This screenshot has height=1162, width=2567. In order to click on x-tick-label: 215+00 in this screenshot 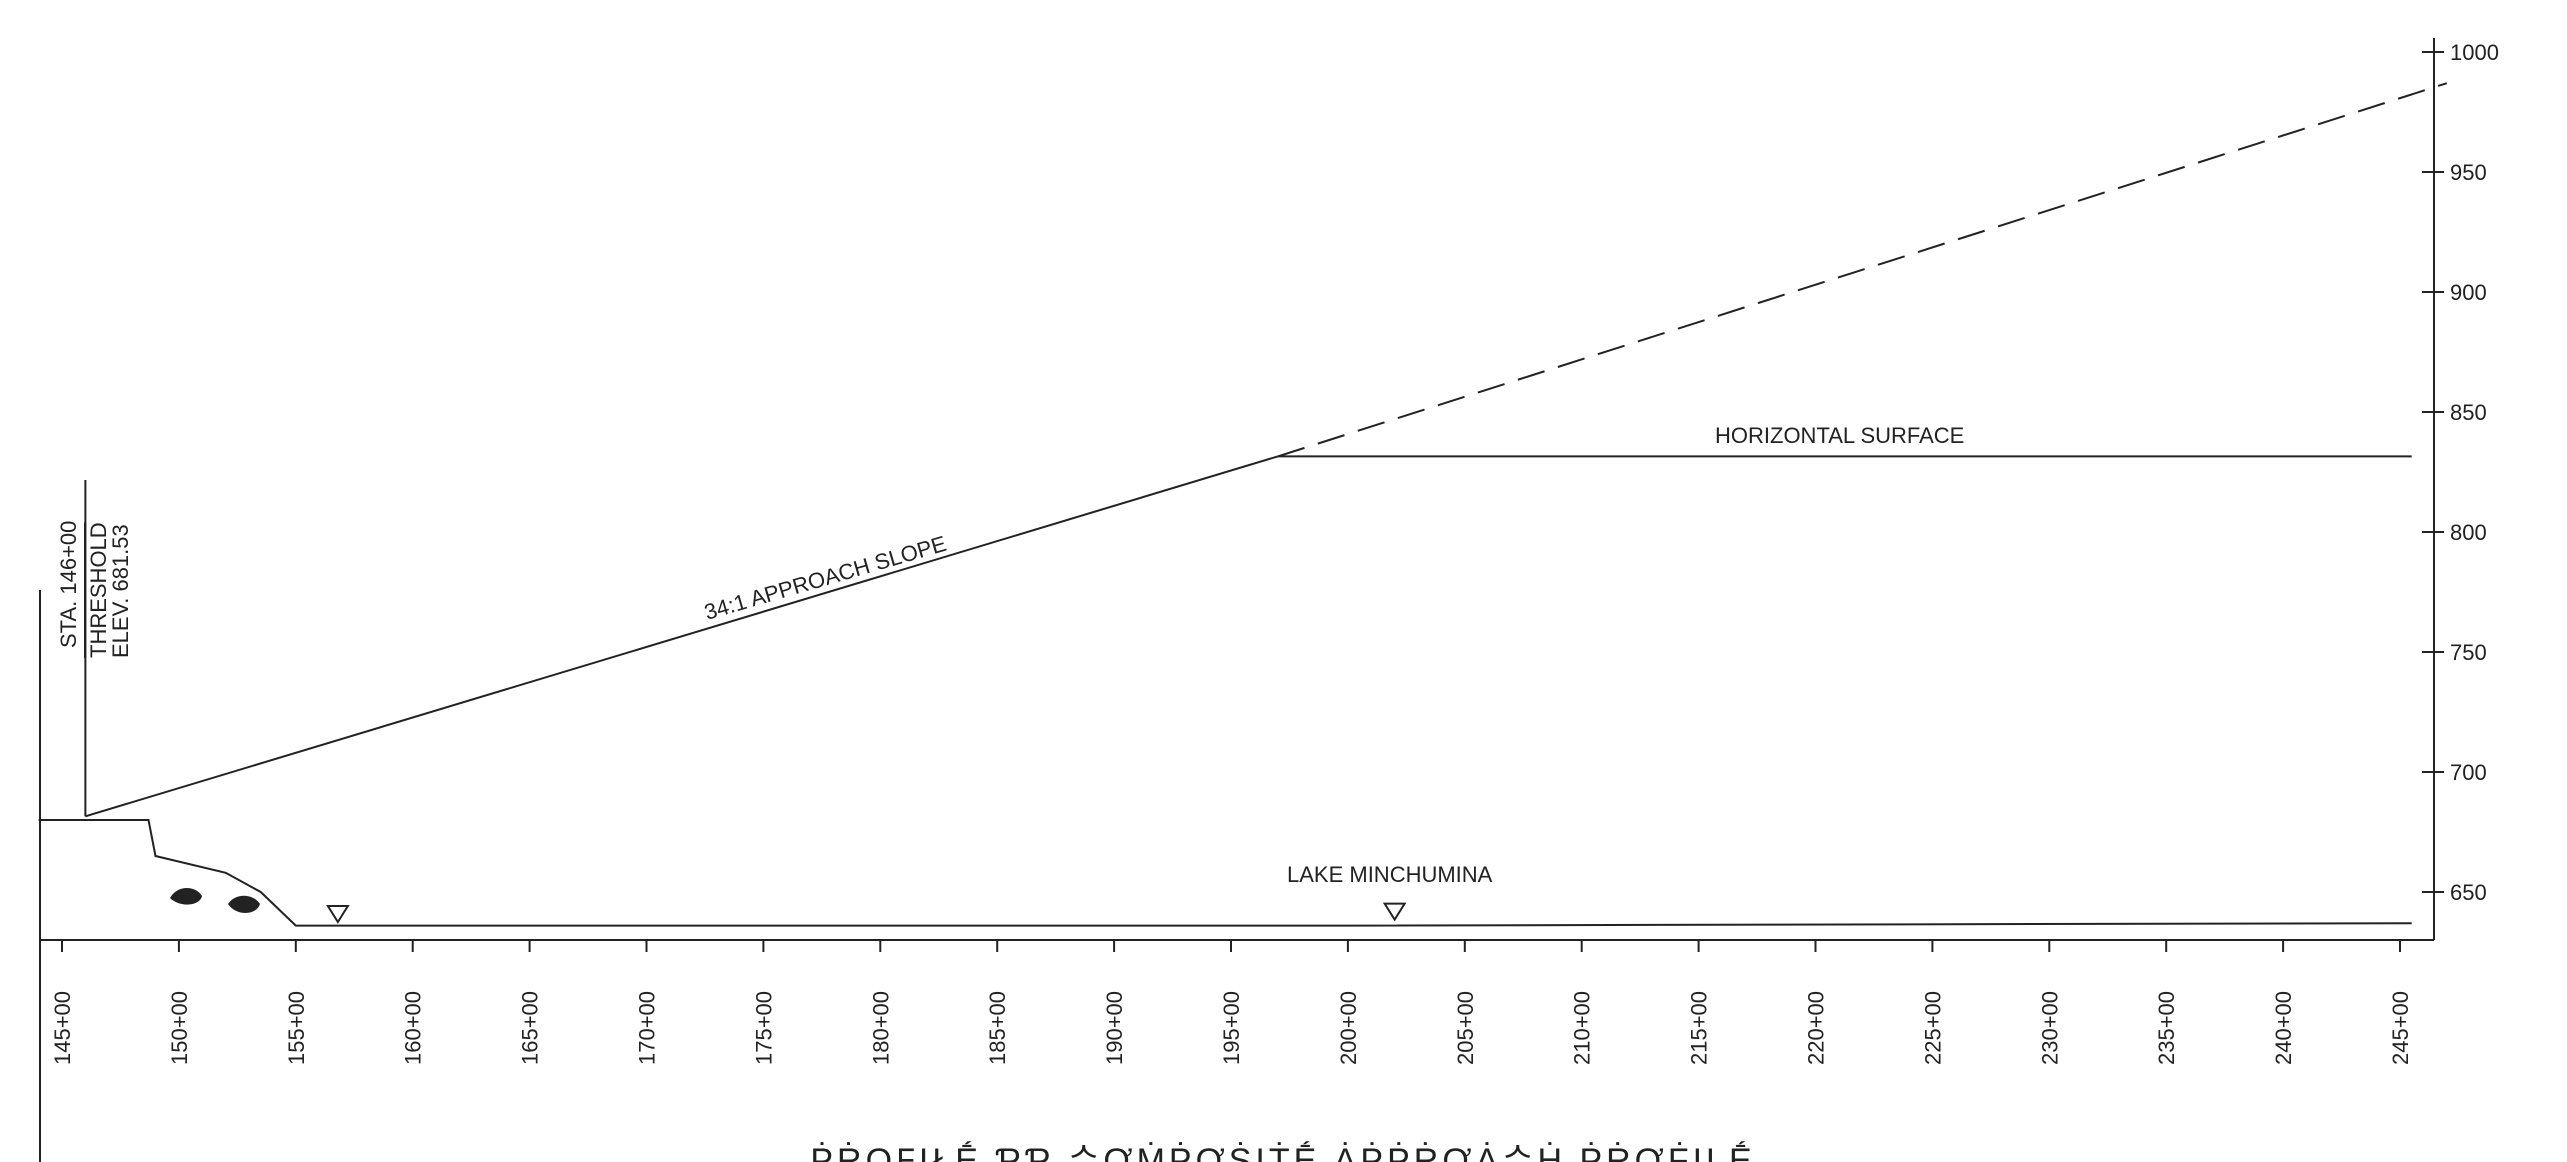, I will do `click(1699, 1028)`.